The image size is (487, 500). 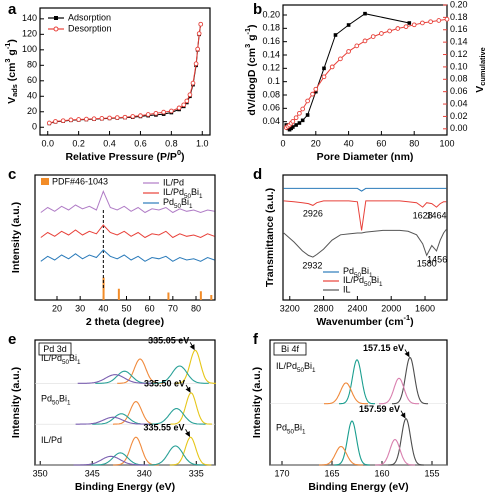 I want to click on x-axis-label: 2 theta (degree), so click(x=125, y=322).